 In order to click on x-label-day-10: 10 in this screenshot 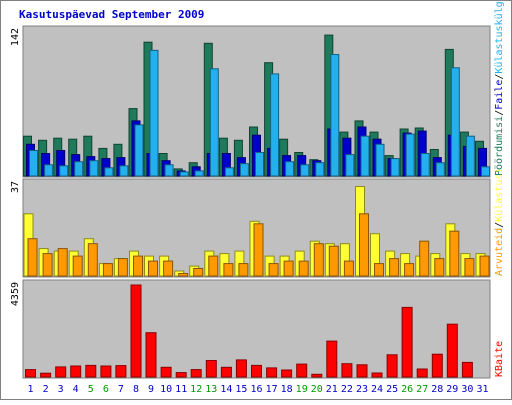, I will do `click(166, 389)`.